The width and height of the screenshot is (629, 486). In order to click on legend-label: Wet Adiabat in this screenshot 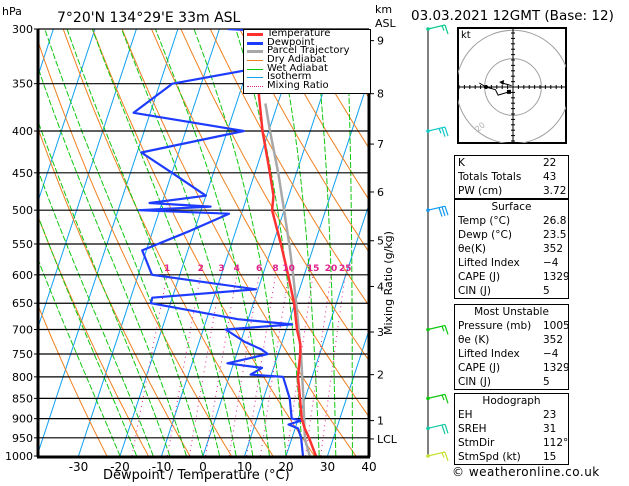, I will do `click(297, 68)`.